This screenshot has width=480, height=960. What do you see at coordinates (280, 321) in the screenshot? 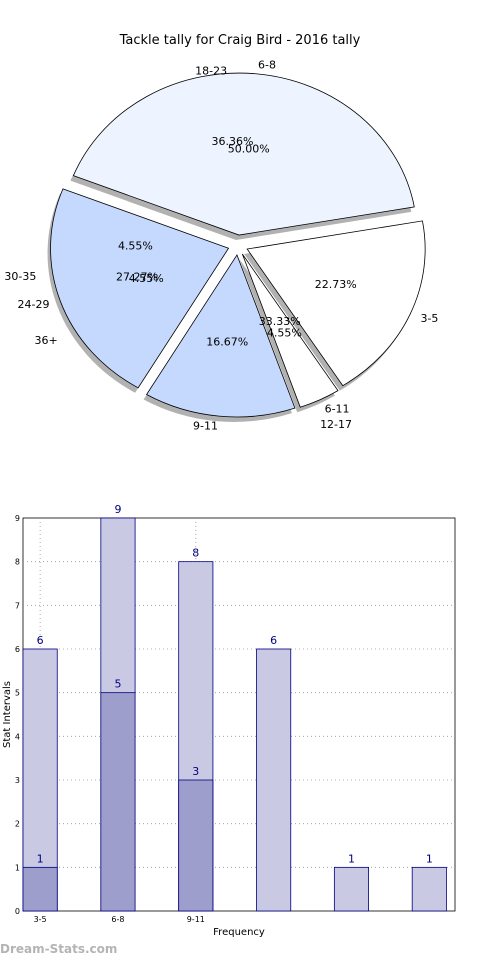
I see `pie-inner-pct-12-17: 33.33%` at bounding box center [280, 321].